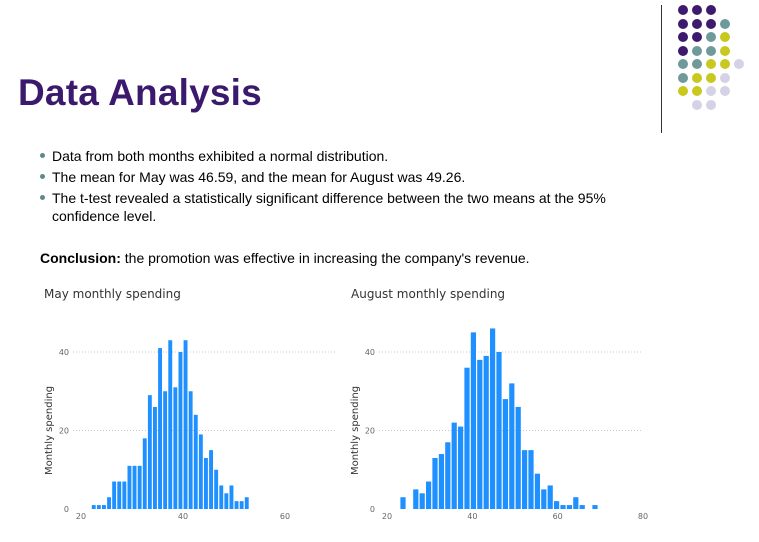 The width and height of the screenshot is (759, 542). I want to click on x-tick-label: 20, so click(387, 516).